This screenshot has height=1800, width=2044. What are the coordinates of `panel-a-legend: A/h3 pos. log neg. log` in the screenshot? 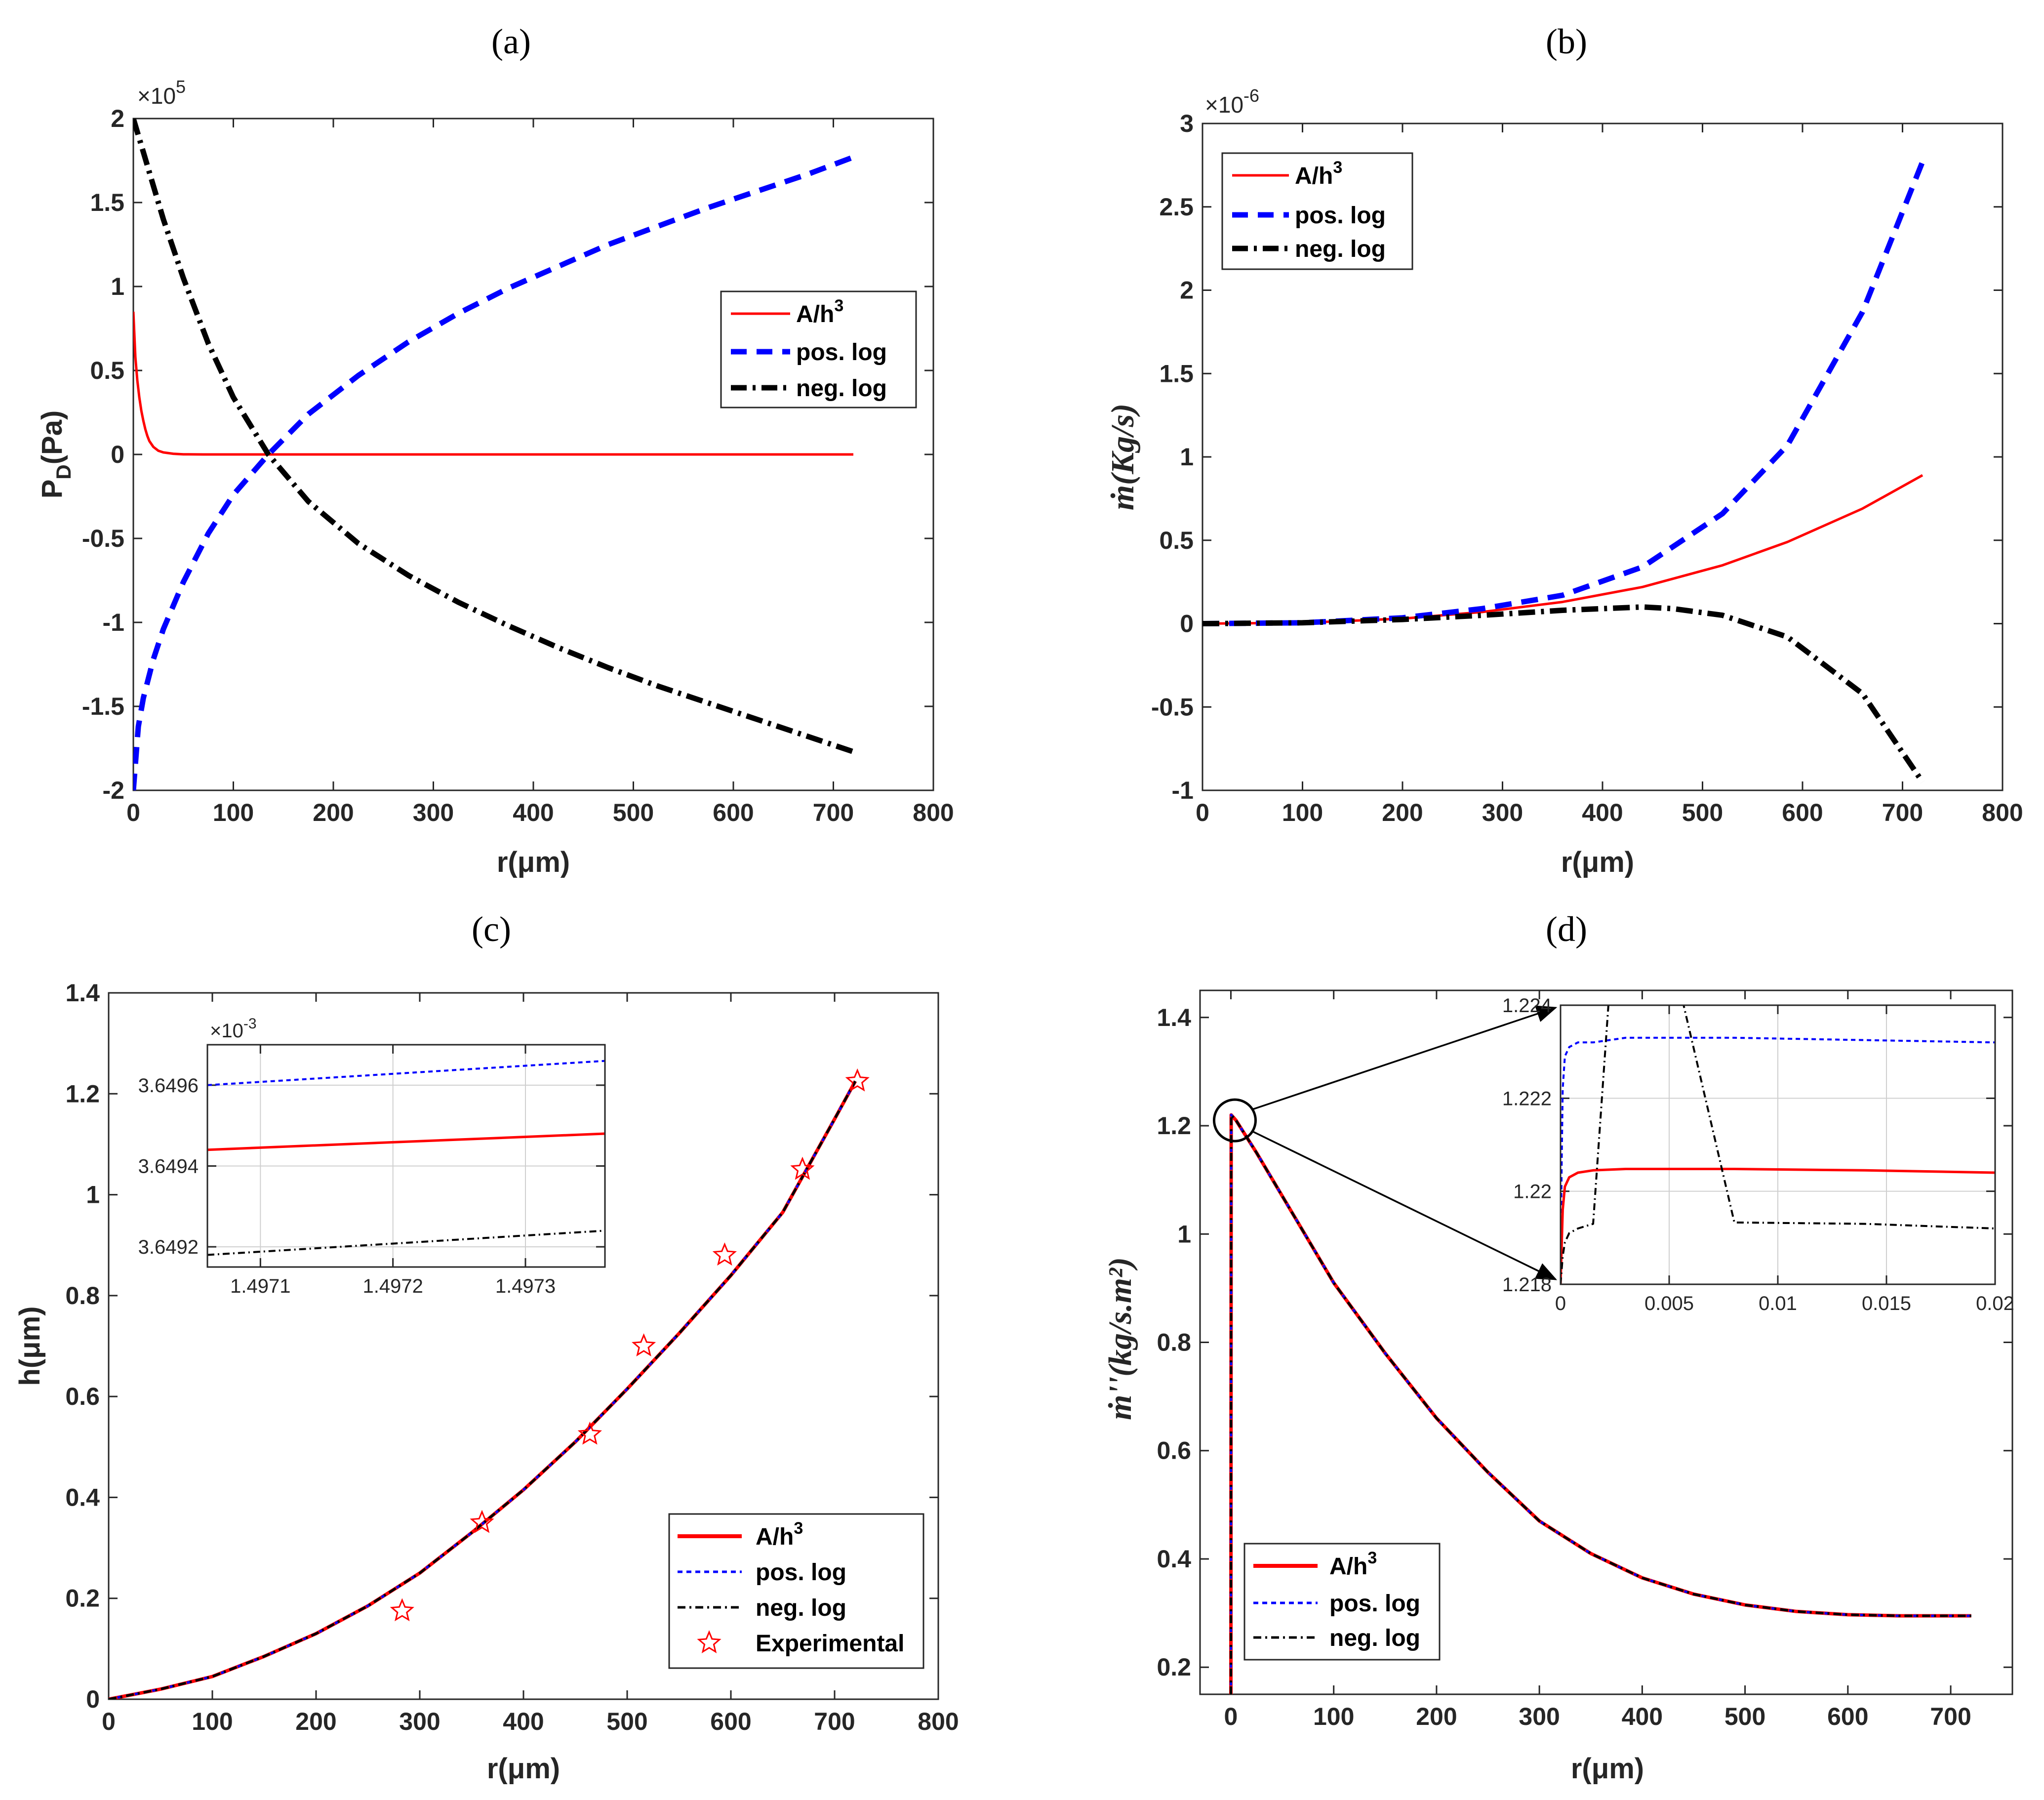 It's located at (819, 349).